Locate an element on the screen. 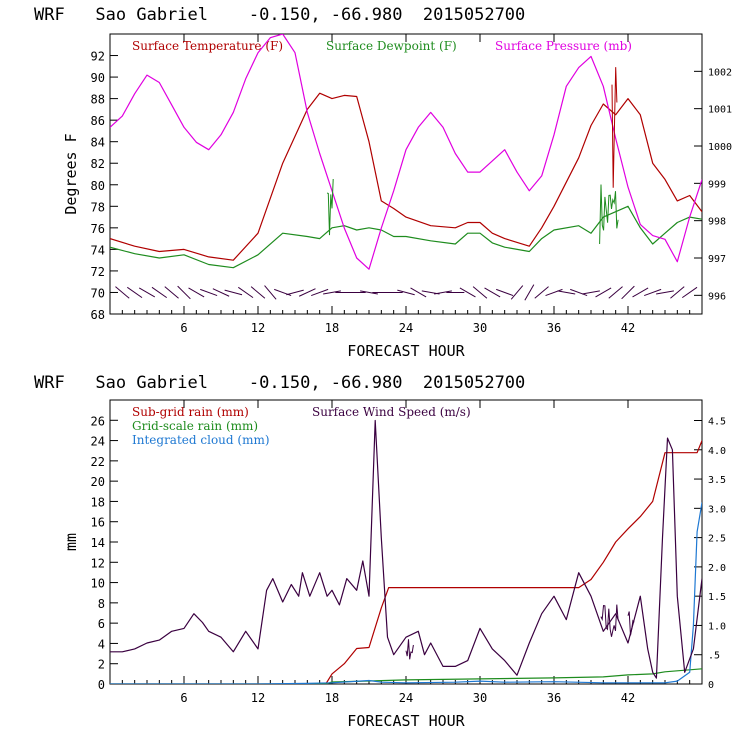 This screenshot has width=740, height=740. legend-entry: Grid-scale rain (mm) is located at coordinates (195, 426).